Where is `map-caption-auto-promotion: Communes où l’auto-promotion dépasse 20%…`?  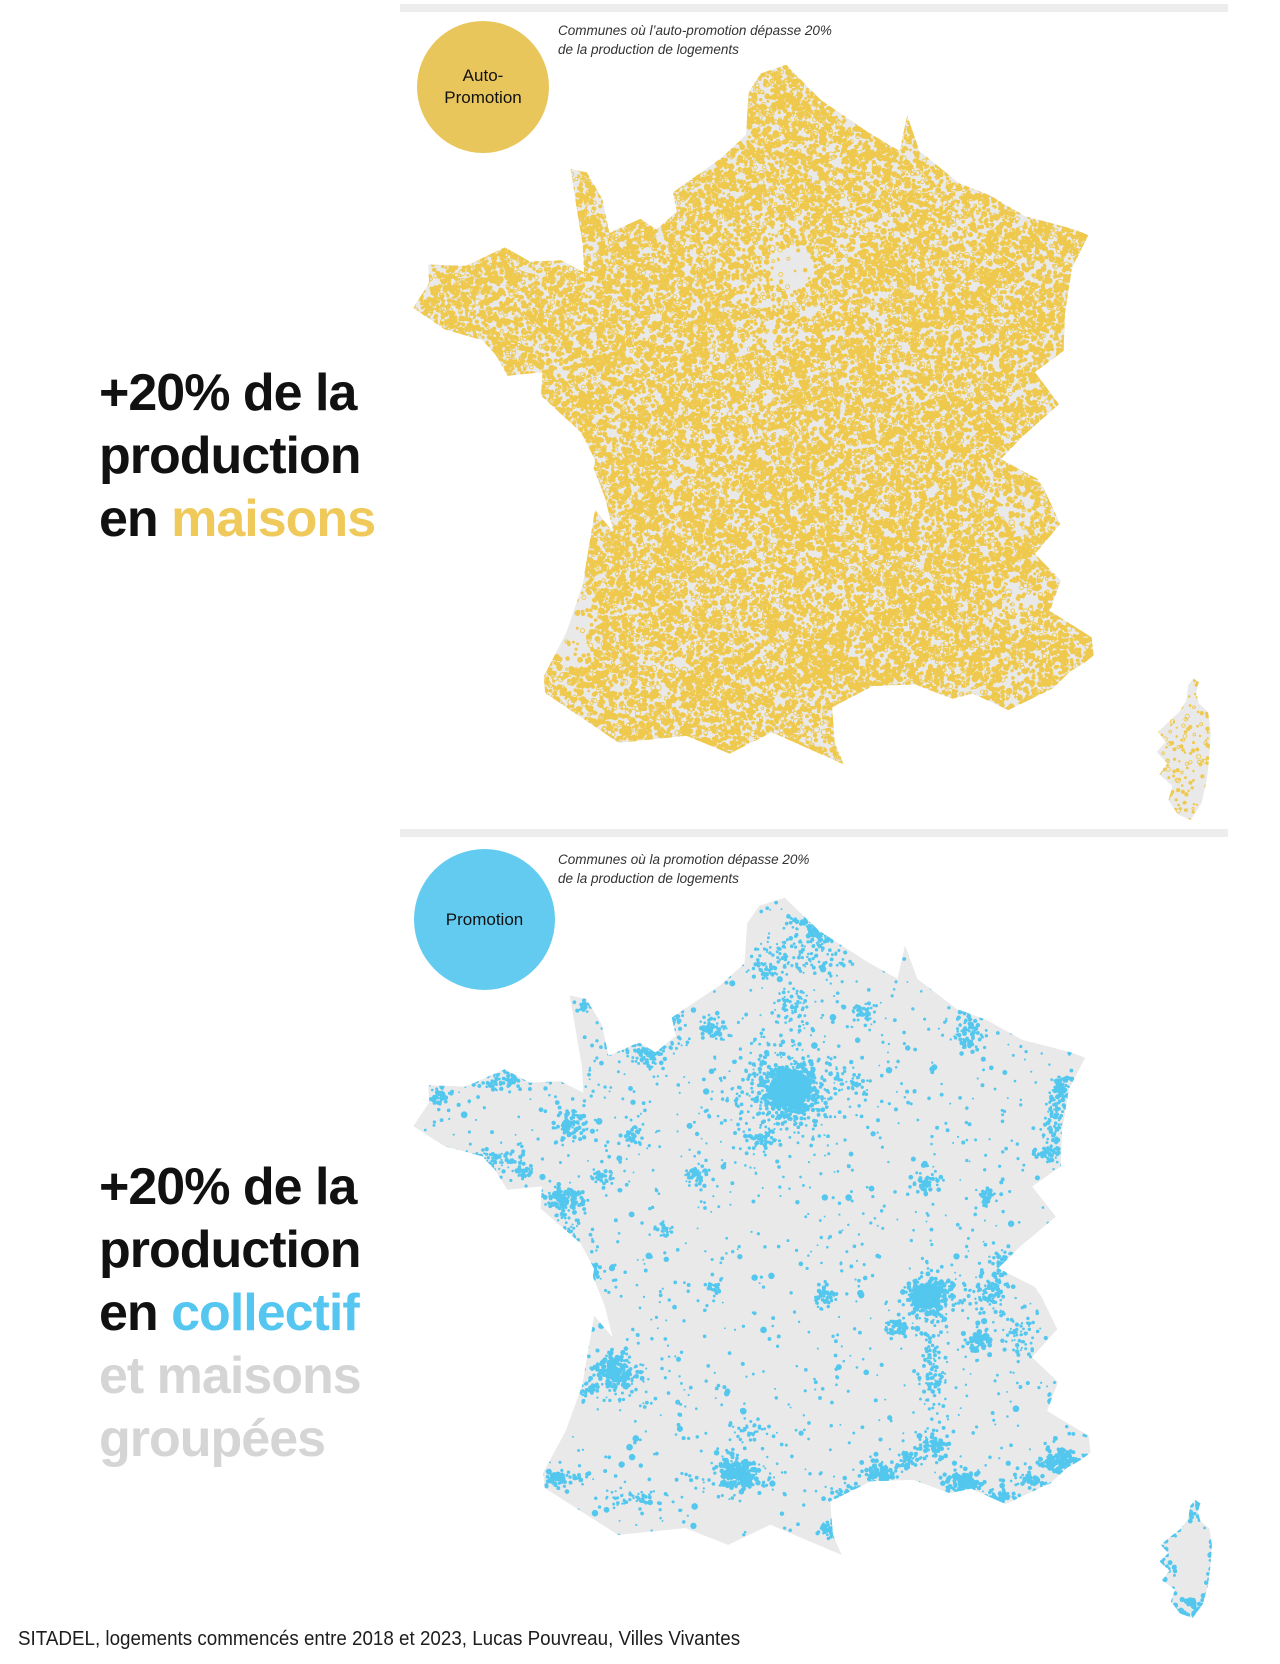
map-caption-auto-promotion: Communes où l’auto-promotion dépasse 20%… is located at coordinates (695, 40).